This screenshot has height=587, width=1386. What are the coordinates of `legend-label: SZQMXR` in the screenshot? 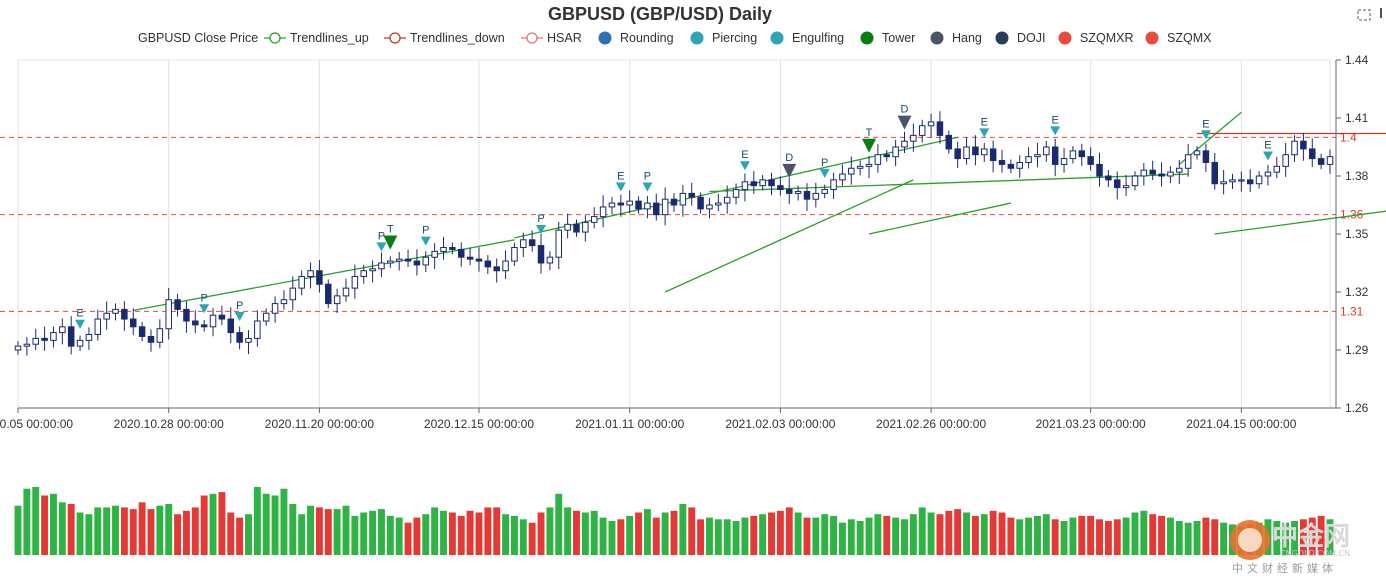 It's located at (1106, 38).